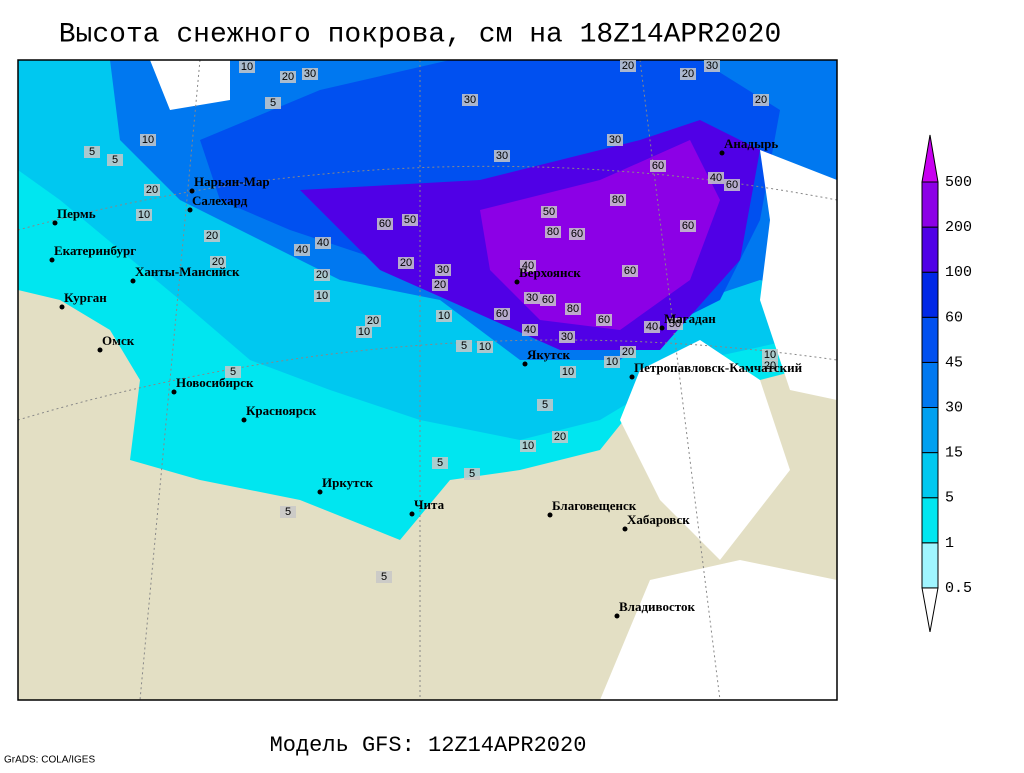 The height and width of the screenshot is (773, 1024). Describe the element at coordinates (718, 367) in the screenshot. I see `city-name: Петропавловск-Камчатский` at that location.